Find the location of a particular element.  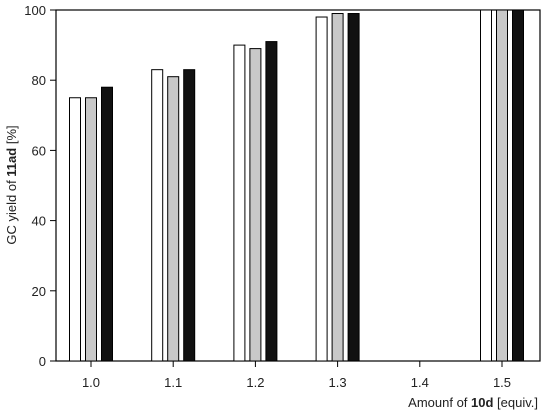

bar-1.2-s1 is located at coordinates (239, 203).